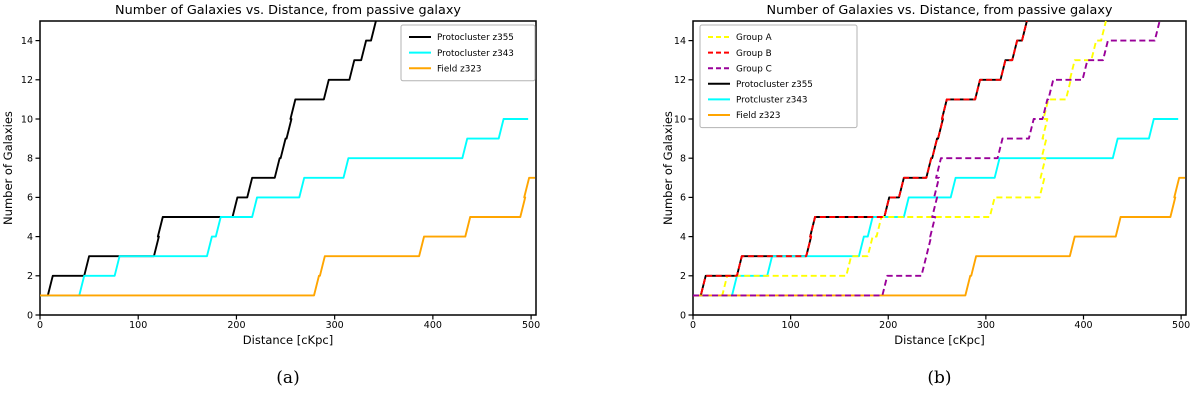 The image size is (1200, 402). What do you see at coordinates (772, 101) in the screenshot?
I see `legend-label: Protcluster z343` at bounding box center [772, 101].